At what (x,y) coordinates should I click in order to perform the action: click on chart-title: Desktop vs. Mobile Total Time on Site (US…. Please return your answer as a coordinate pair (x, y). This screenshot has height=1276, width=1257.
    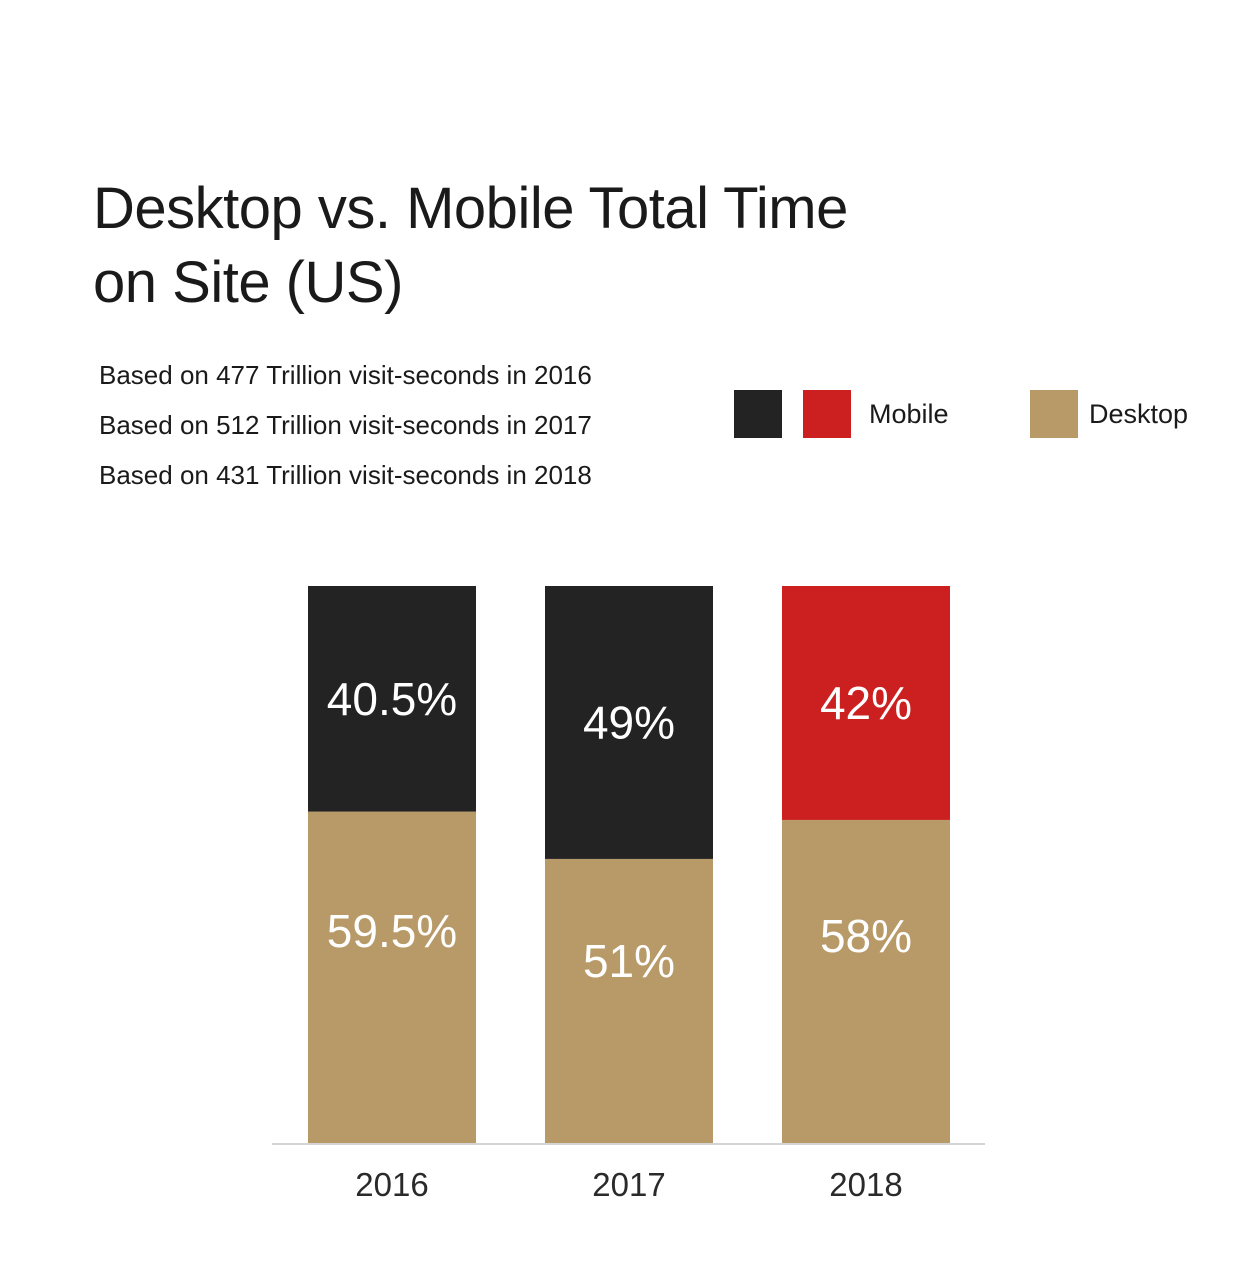
    Looking at the image, I should click on (543, 246).